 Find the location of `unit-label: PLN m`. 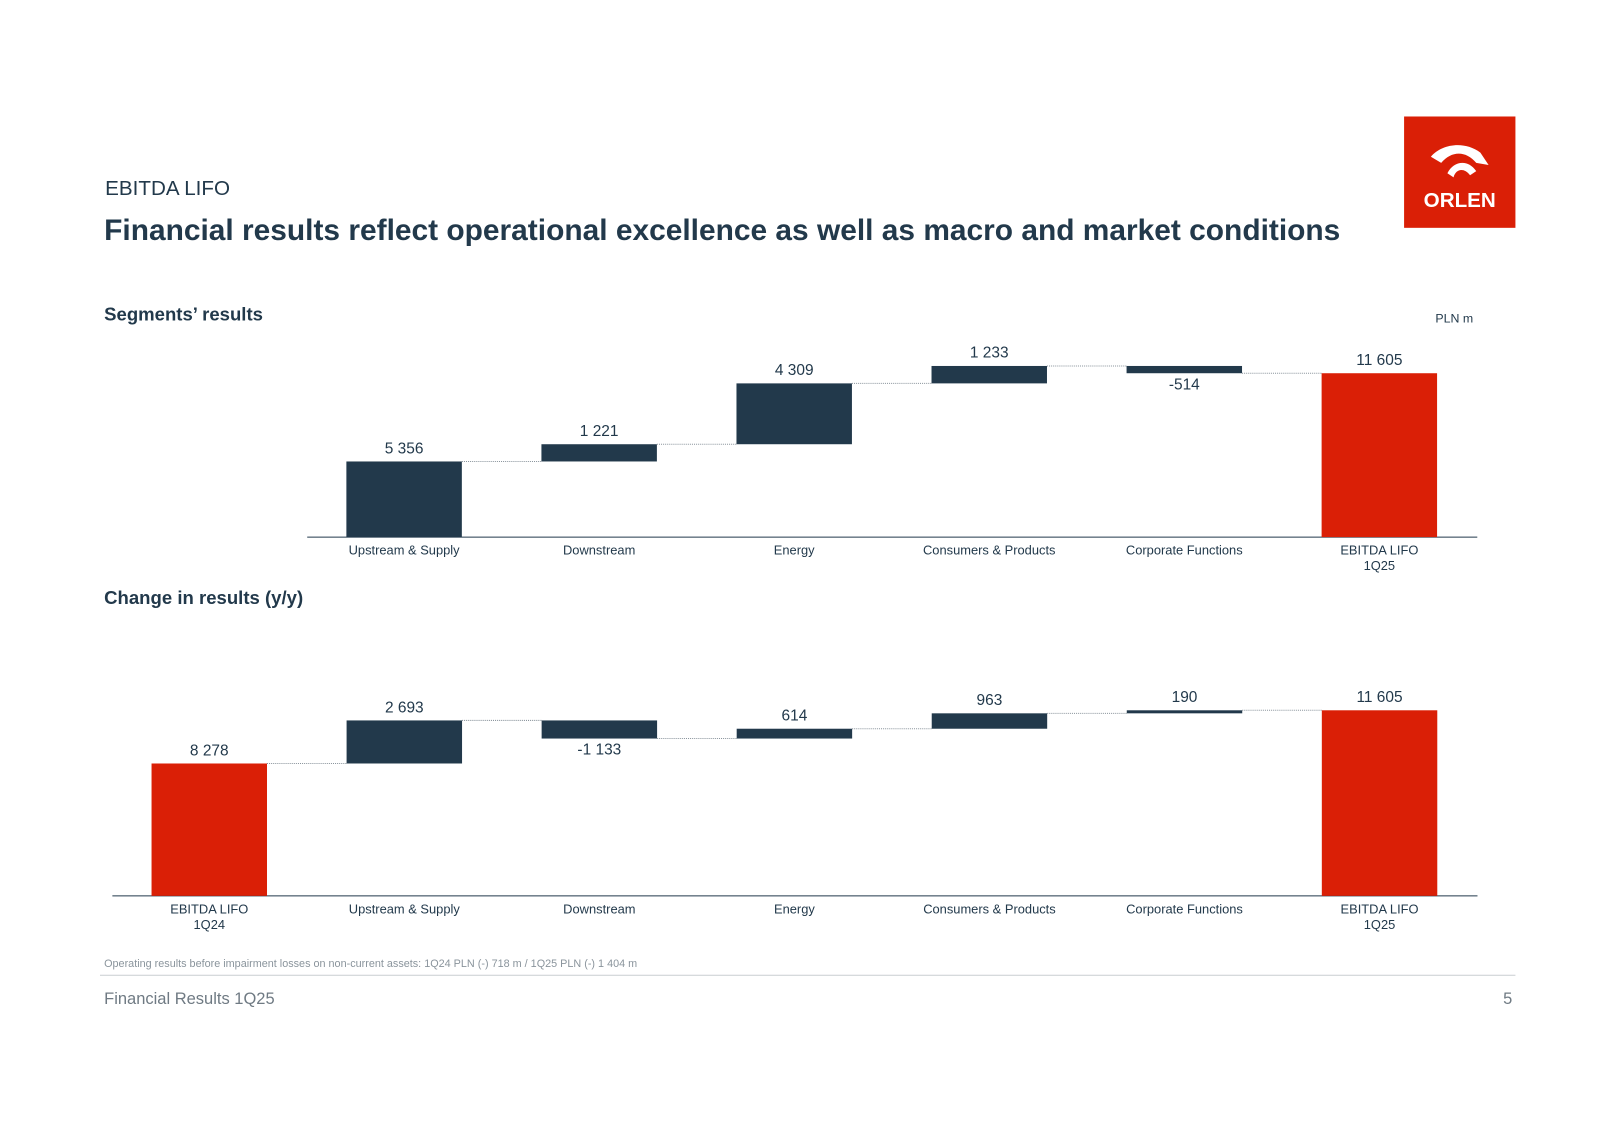

unit-label: PLN m is located at coordinates (1454, 318).